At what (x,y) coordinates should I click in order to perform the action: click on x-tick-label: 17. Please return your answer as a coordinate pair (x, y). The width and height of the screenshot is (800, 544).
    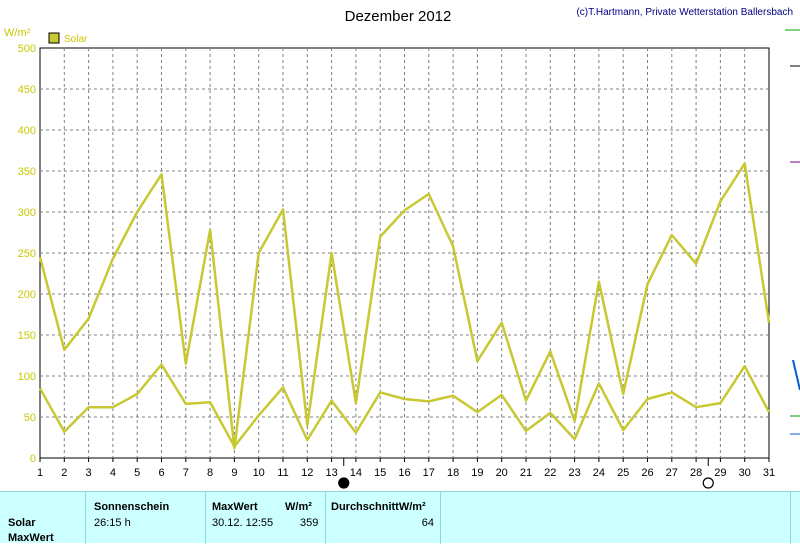
    Looking at the image, I should click on (429, 473).